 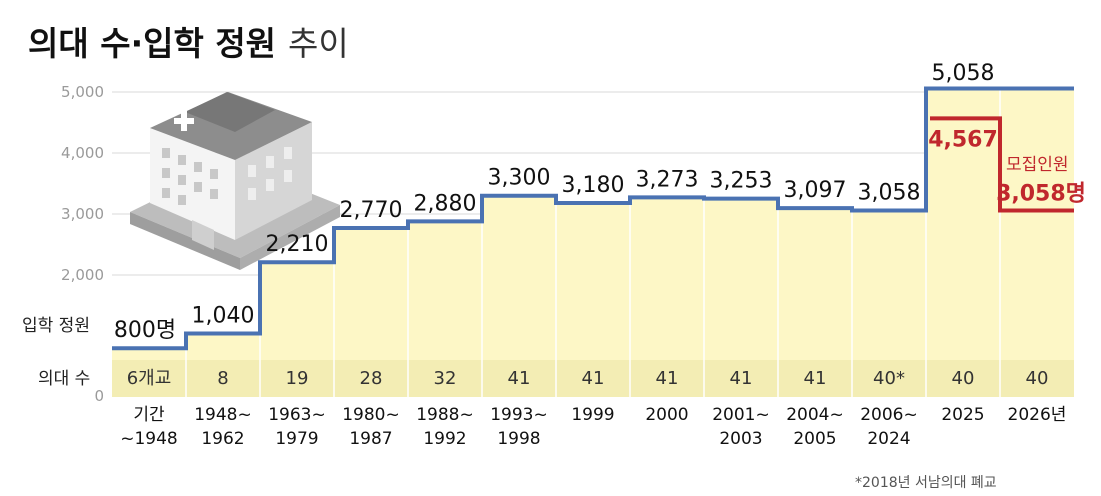 What do you see at coordinates (889, 378) in the screenshot?
I see `school-count: 40*` at bounding box center [889, 378].